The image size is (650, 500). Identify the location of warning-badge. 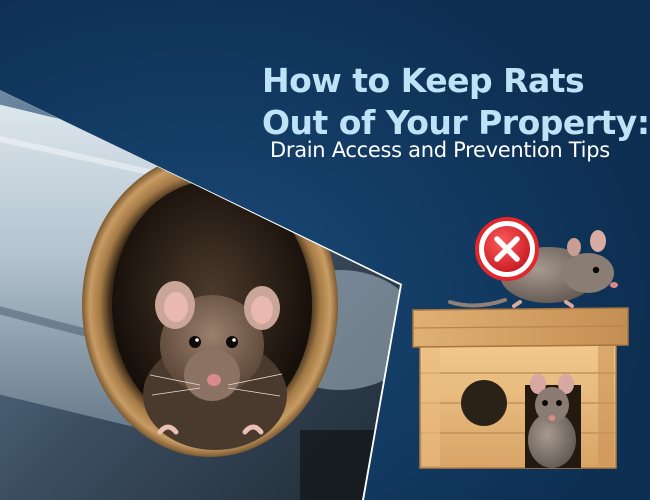
(507, 249).